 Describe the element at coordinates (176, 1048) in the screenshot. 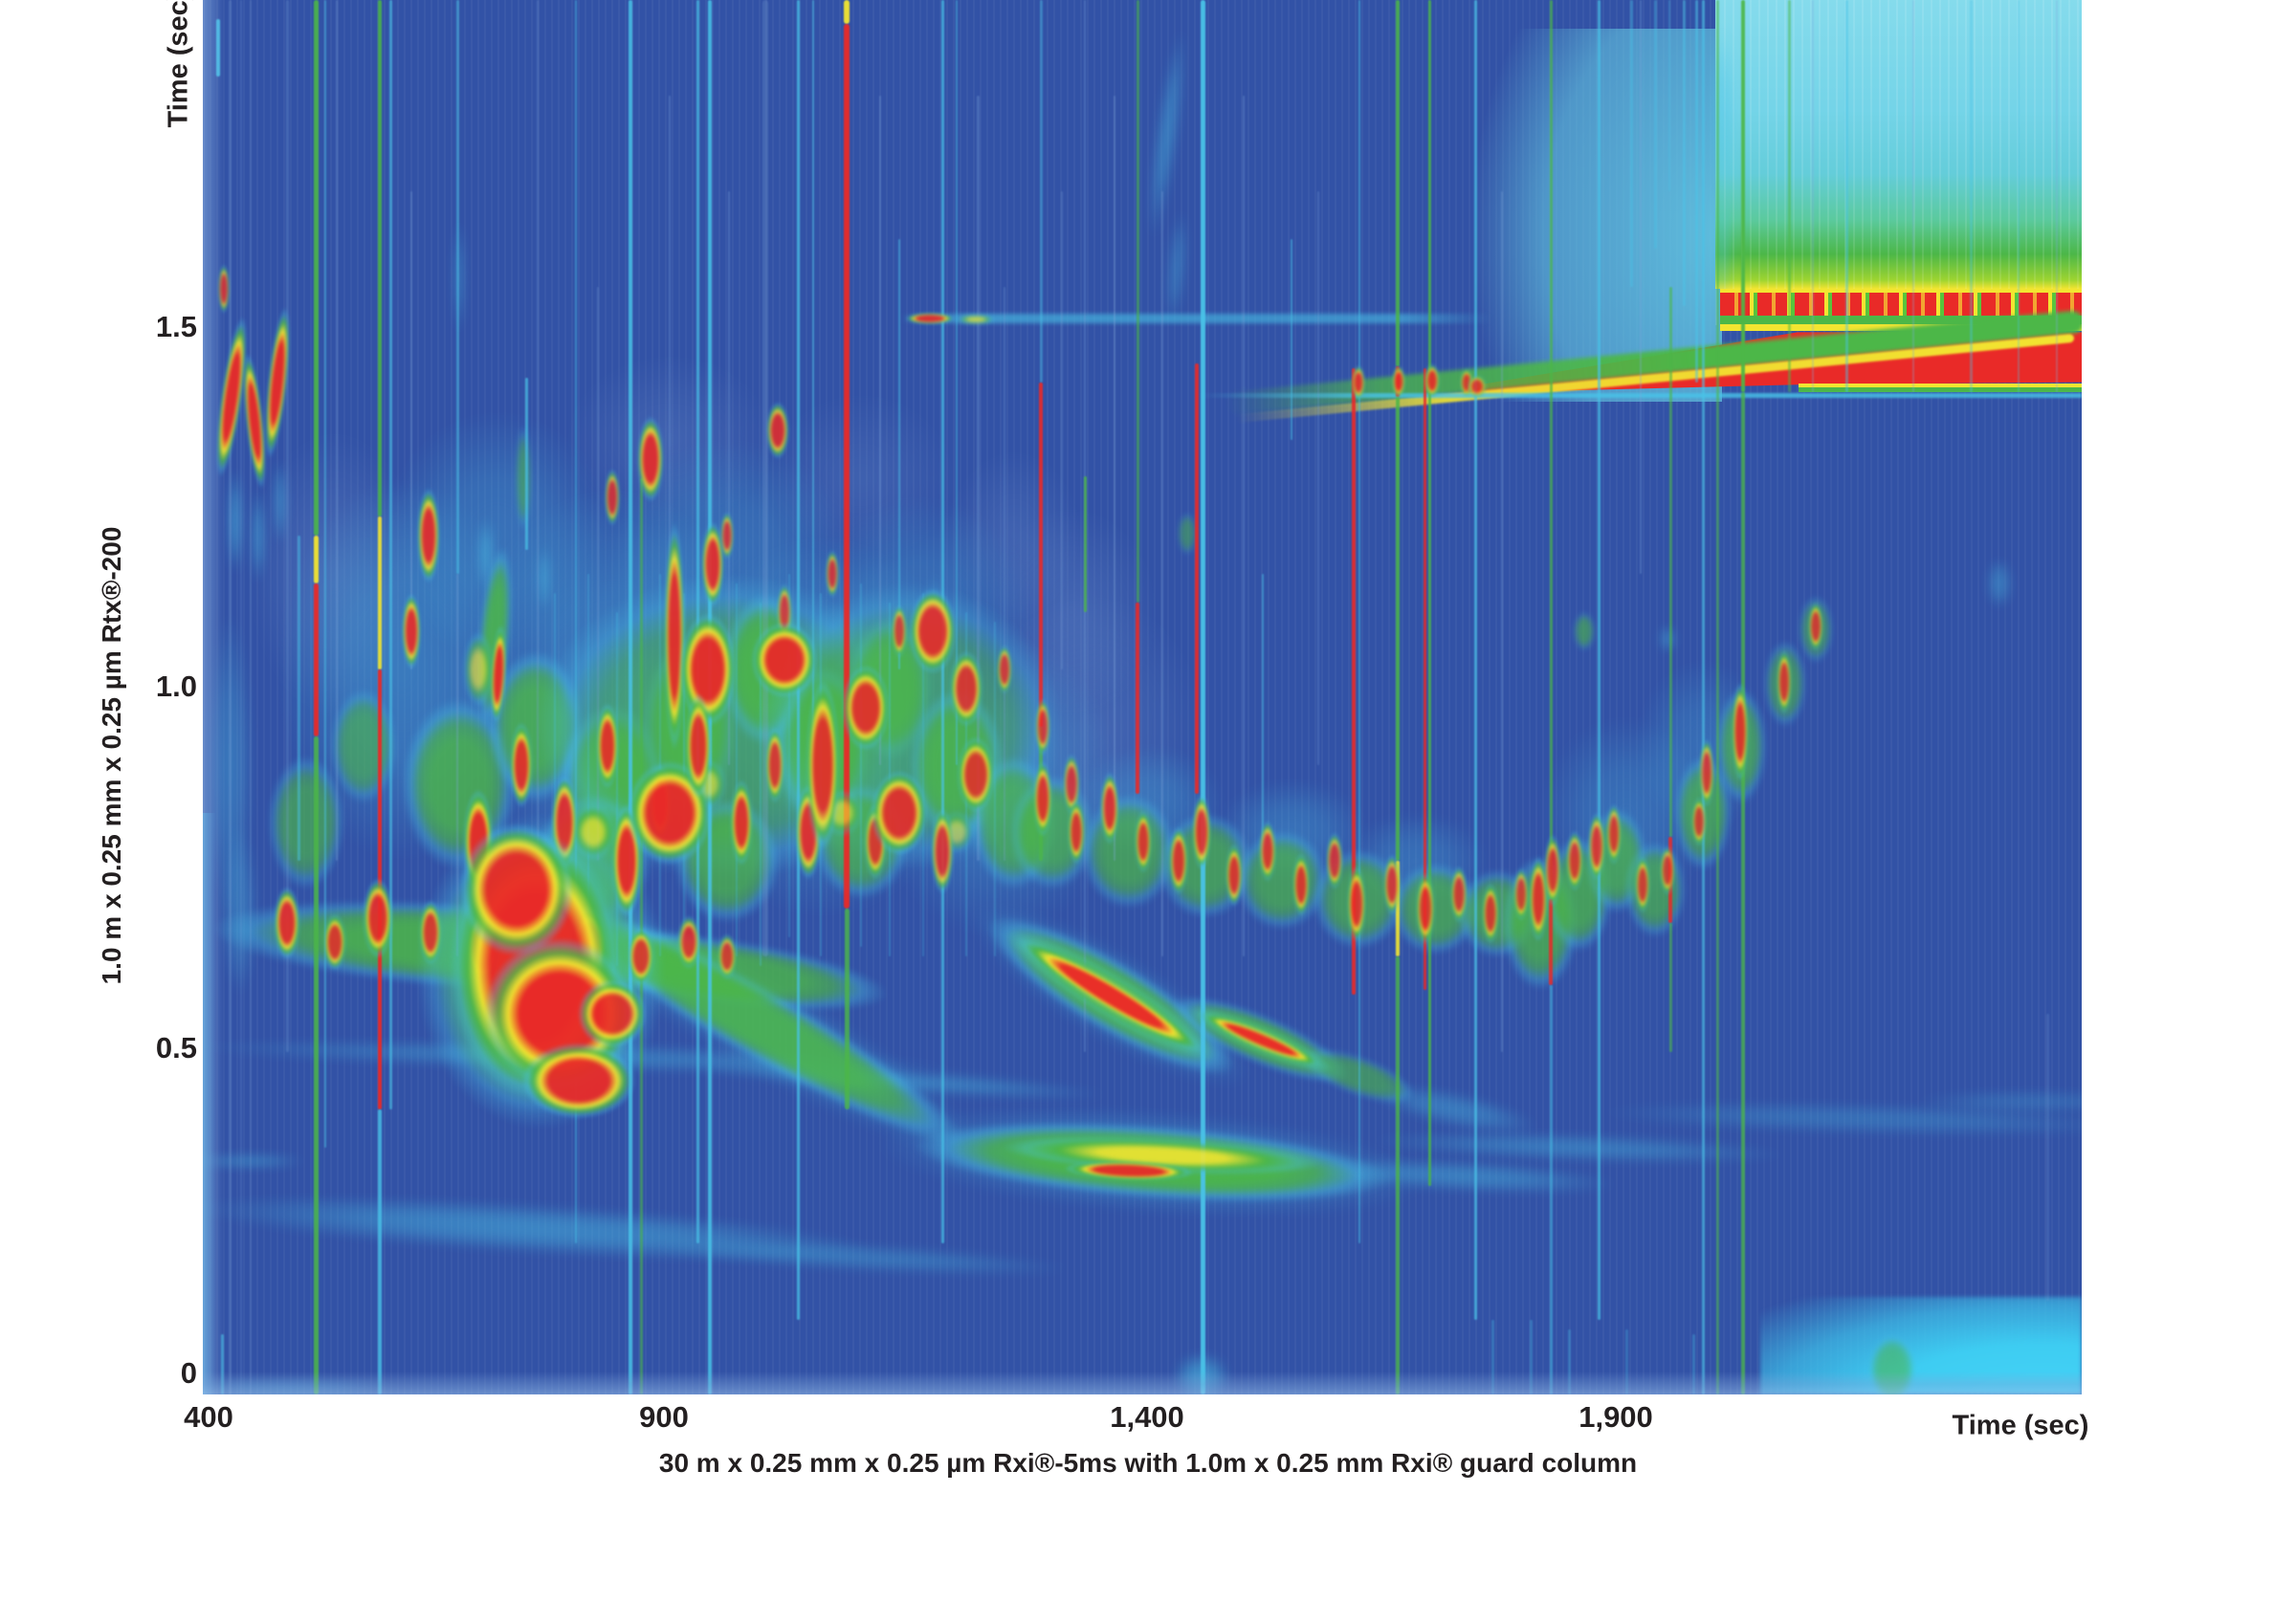

I see `y-tick-label: 0.5` at that location.